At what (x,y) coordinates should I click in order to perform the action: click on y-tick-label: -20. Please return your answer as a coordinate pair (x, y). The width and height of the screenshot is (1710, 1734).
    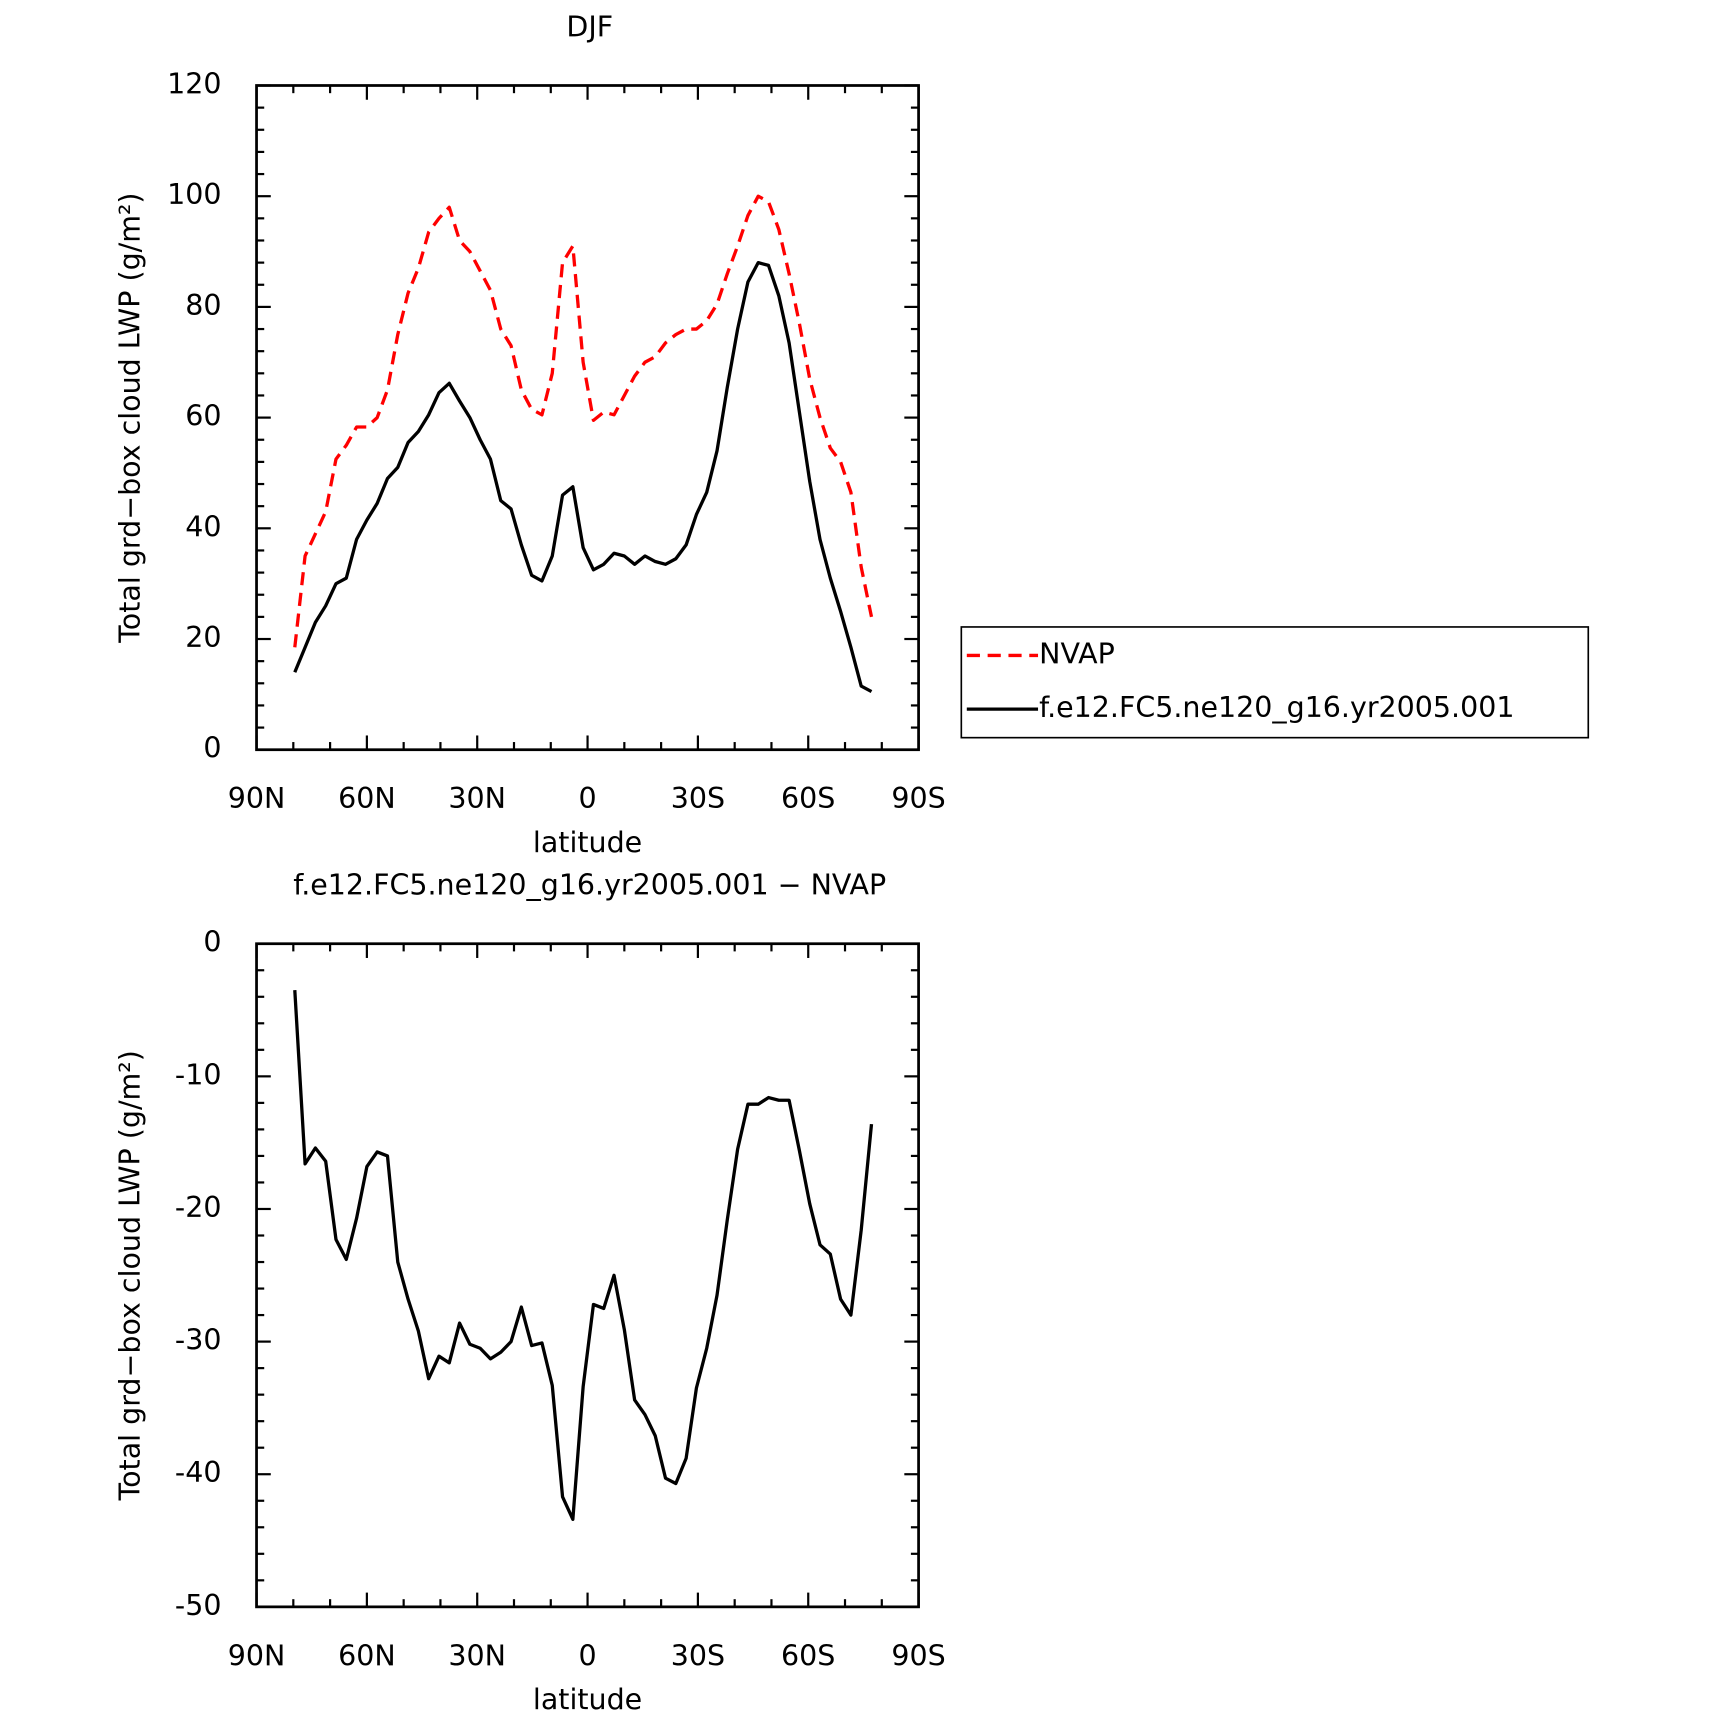
    Looking at the image, I should click on (198, 1207).